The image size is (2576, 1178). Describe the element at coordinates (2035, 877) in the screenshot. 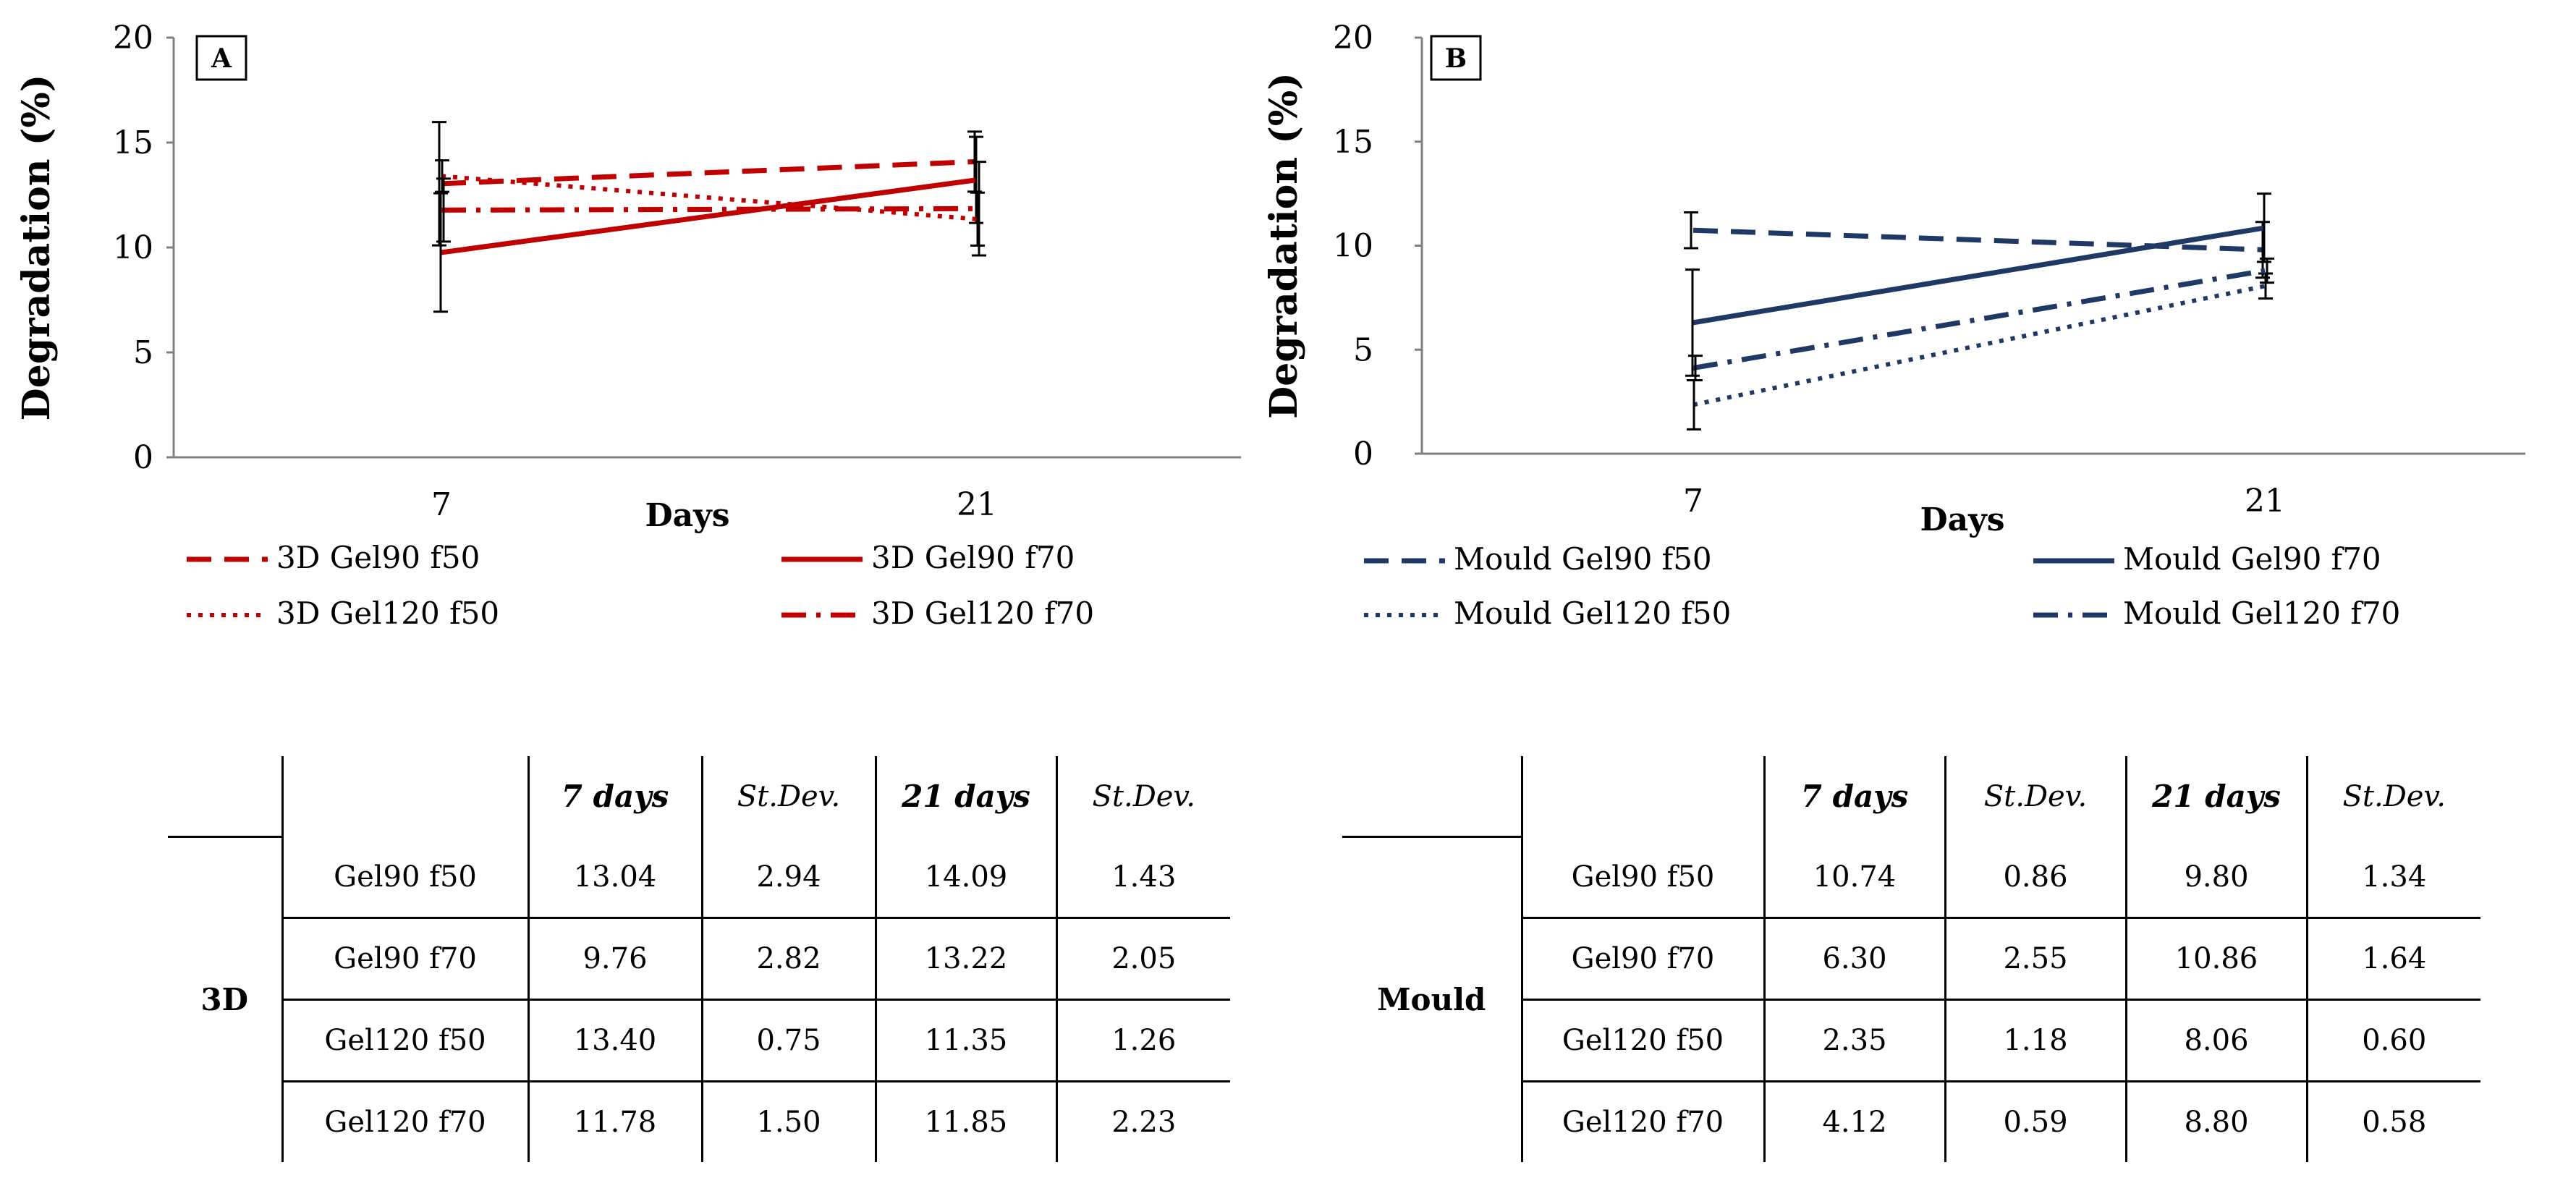

I see `table-cell: 0.86` at that location.